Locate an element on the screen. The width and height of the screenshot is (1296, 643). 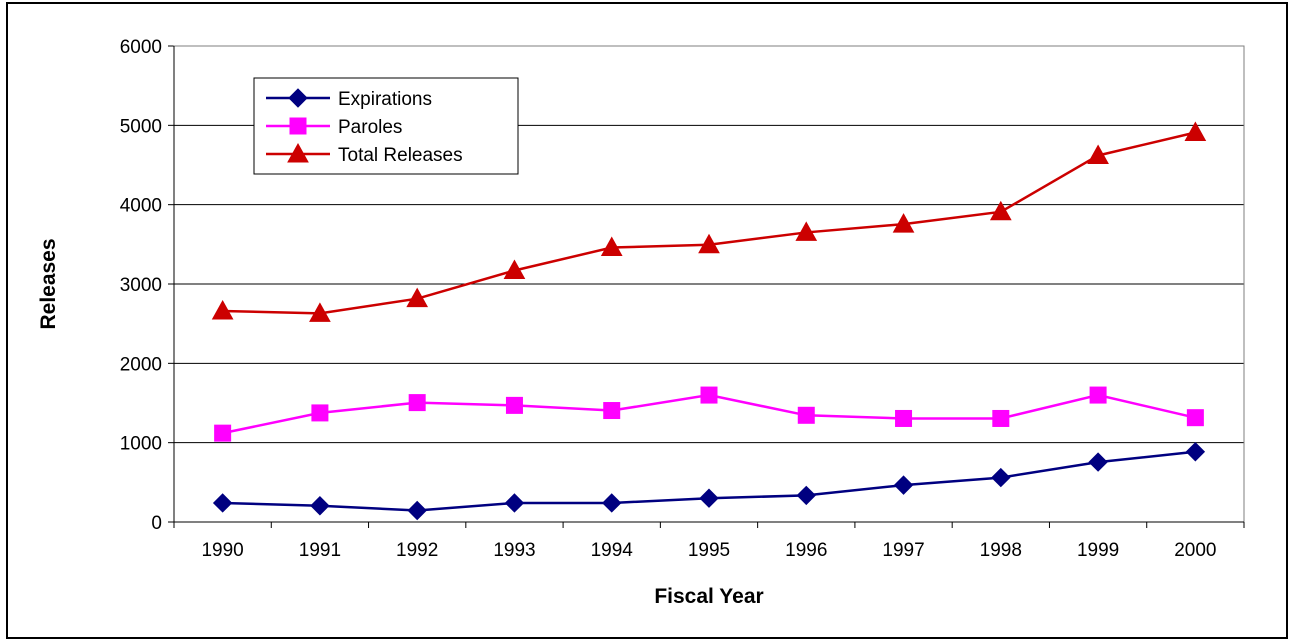
series-paroles is located at coordinates (709, 414).